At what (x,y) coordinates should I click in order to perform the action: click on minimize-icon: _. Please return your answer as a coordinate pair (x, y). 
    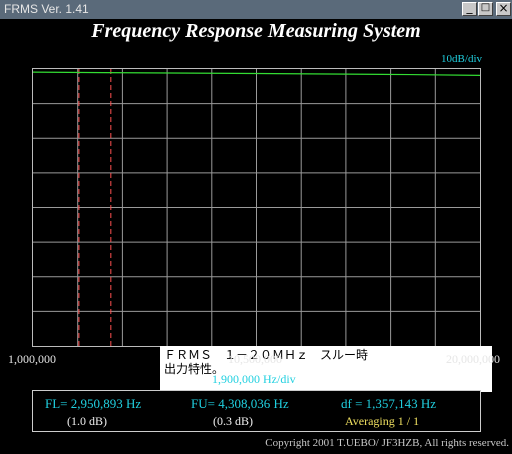
    Looking at the image, I should click on (469, 7).